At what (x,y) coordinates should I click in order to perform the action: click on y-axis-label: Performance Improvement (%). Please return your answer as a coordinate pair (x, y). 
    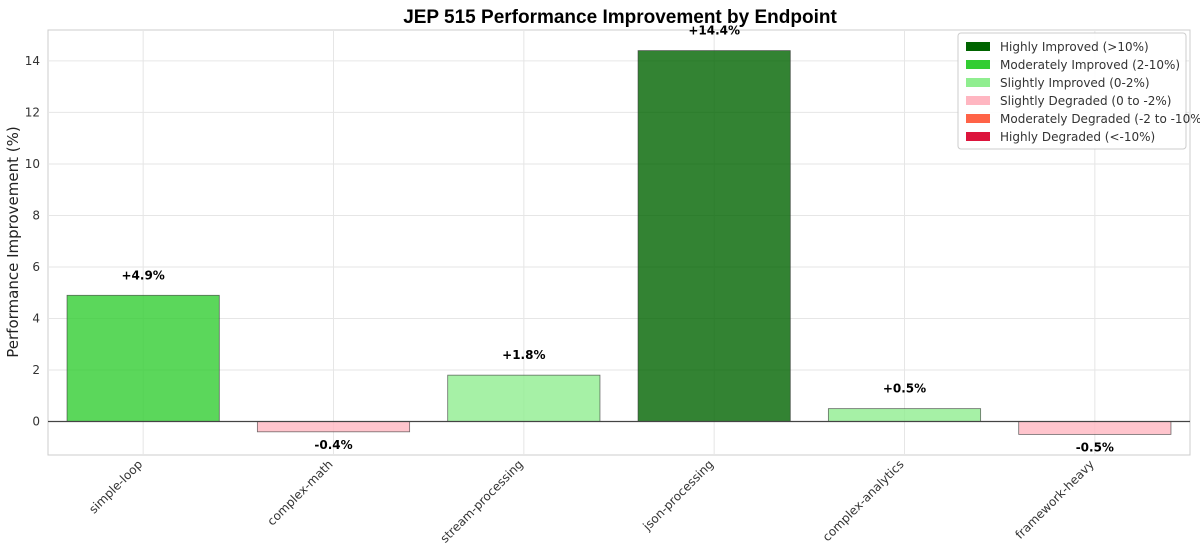
    Looking at the image, I should click on (13, 241).